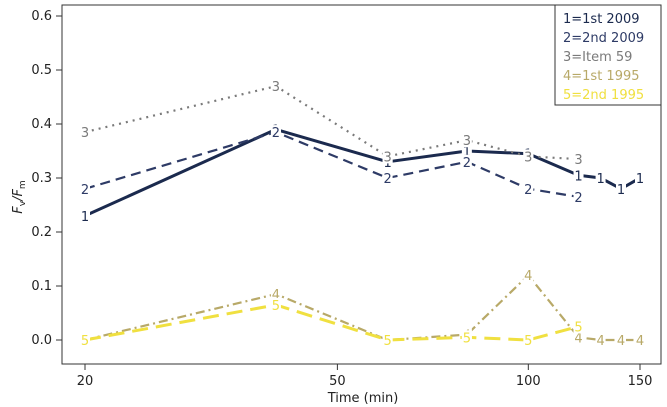 This screenshot has width=667, height=407. Describe the element at coordinates (601, 19) in the screenshot. I see `legend-entry-1: 1=1st 2009` at that location.